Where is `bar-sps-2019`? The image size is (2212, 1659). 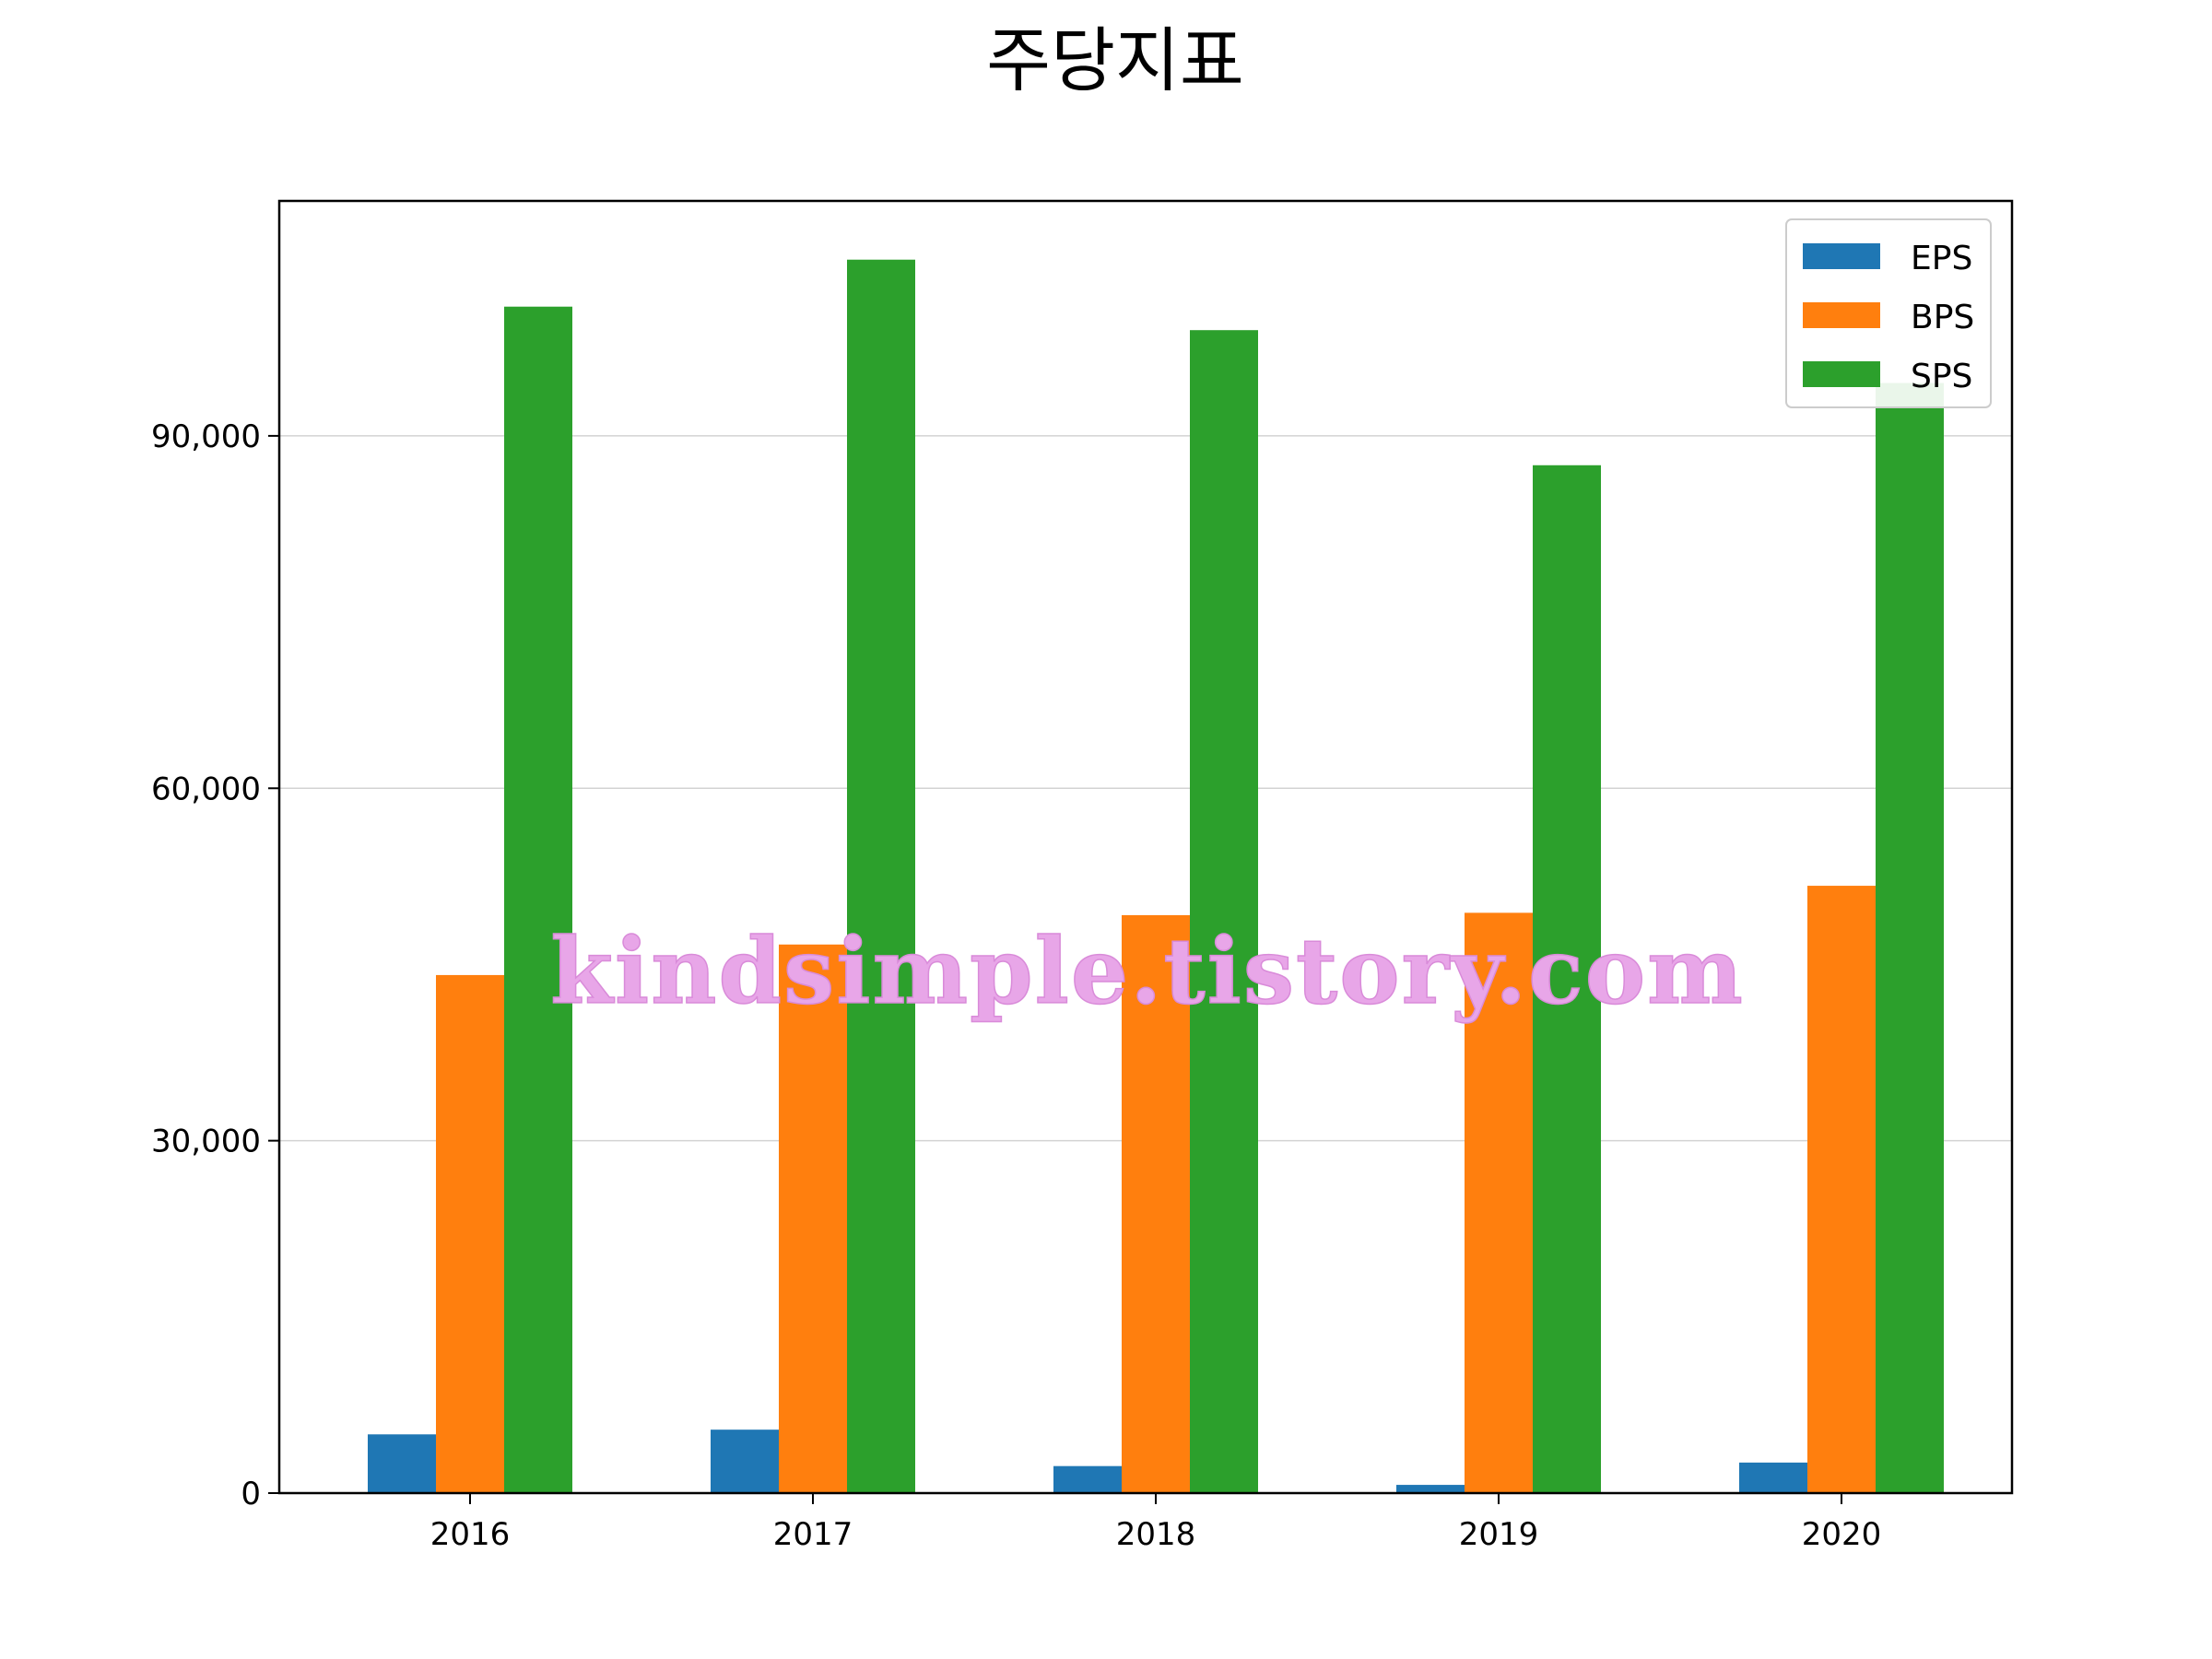
bar-sps-2019 is located at coordinates (1567, 979).